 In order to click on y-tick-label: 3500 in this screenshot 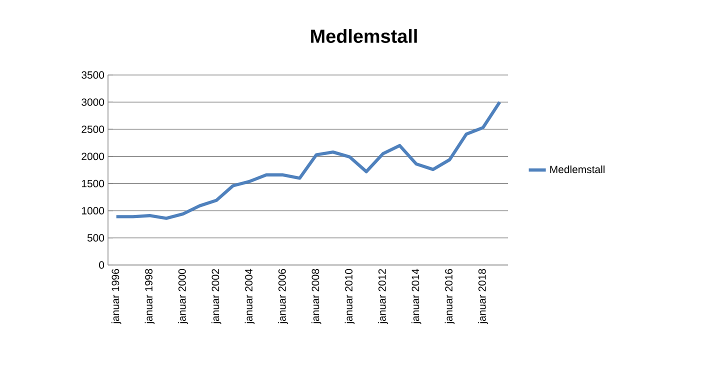, I will do `click(93, 75)`.